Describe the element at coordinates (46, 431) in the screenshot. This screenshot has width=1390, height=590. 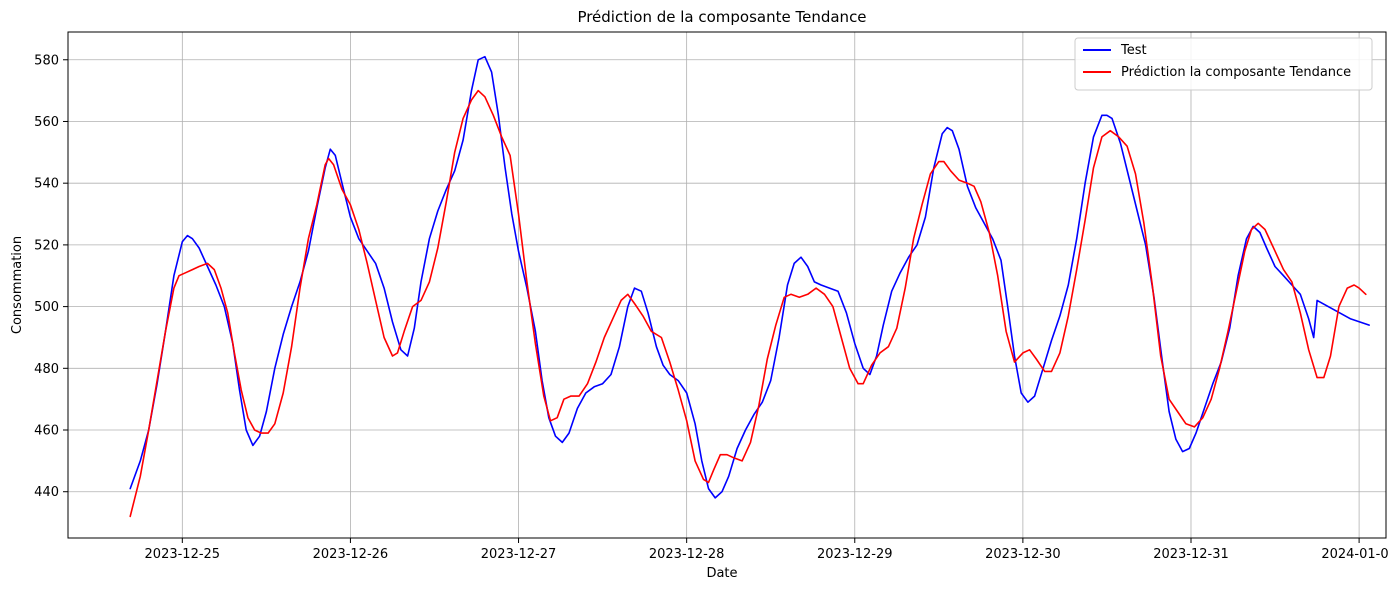
I see `y-tick-label: 460` at that location.